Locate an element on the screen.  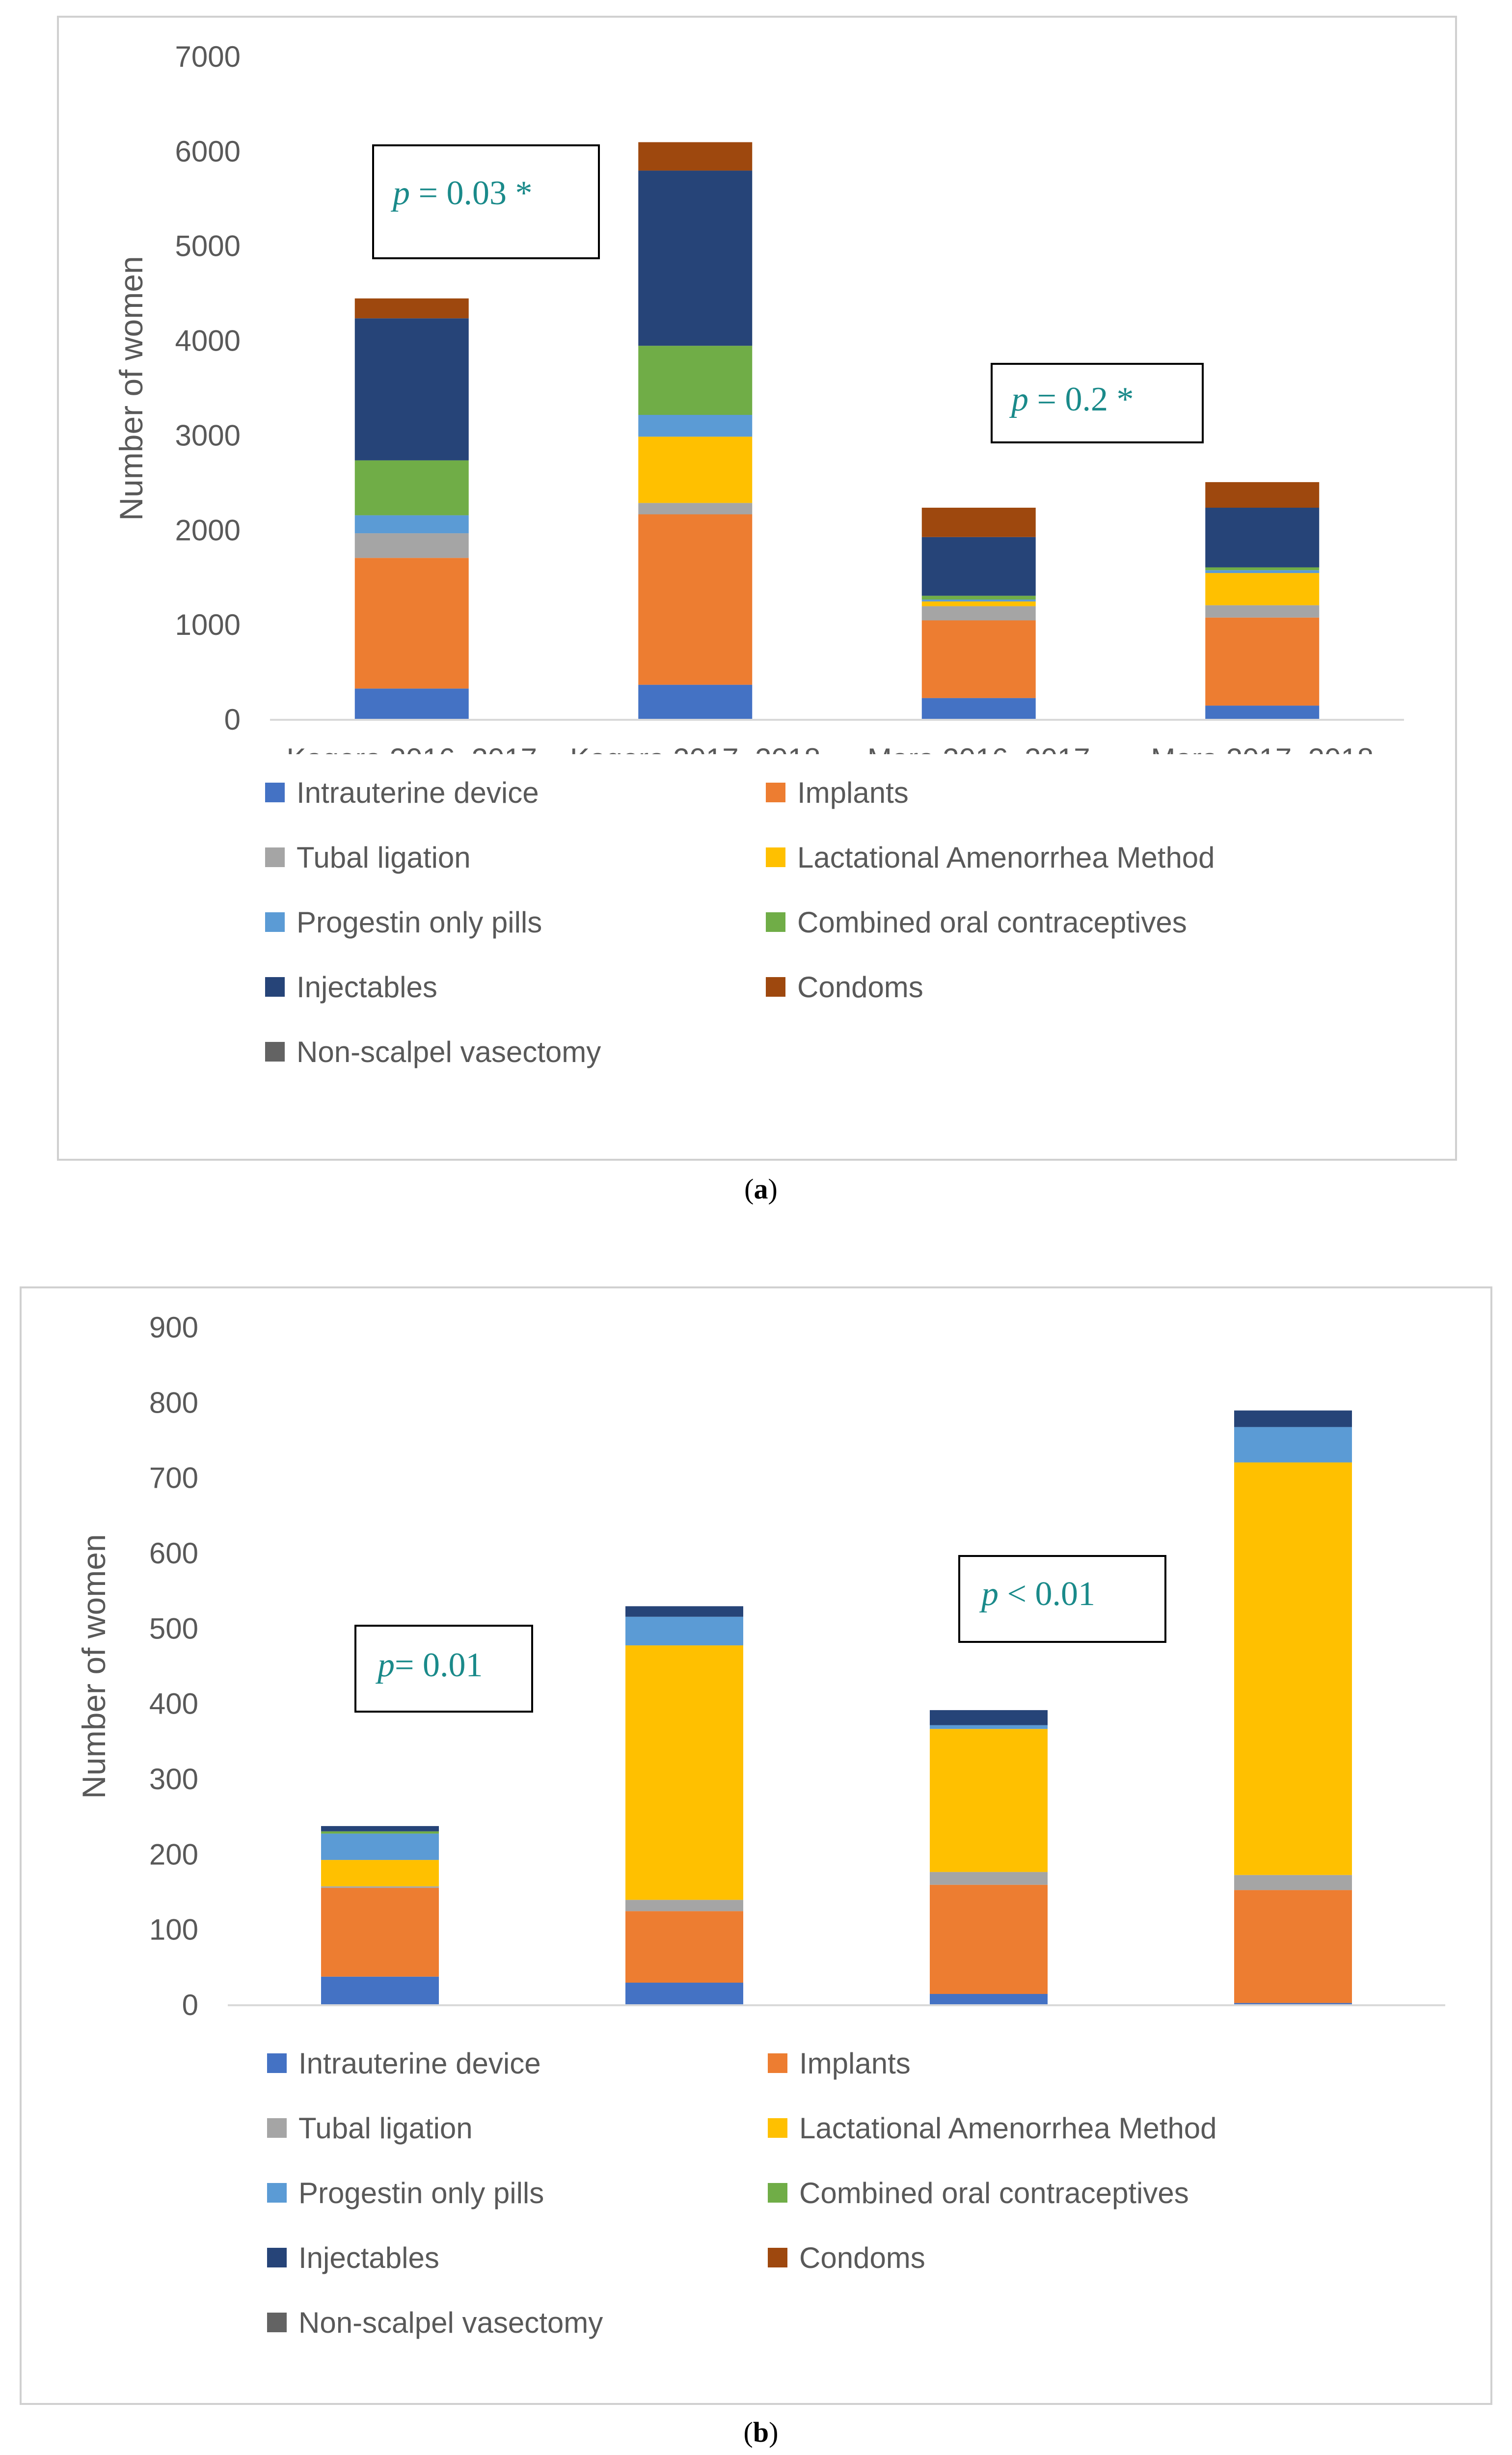
legend-item-combined-oral-contraceptives: Combined oral contraceptives is located at coordinates (1038, 2192).